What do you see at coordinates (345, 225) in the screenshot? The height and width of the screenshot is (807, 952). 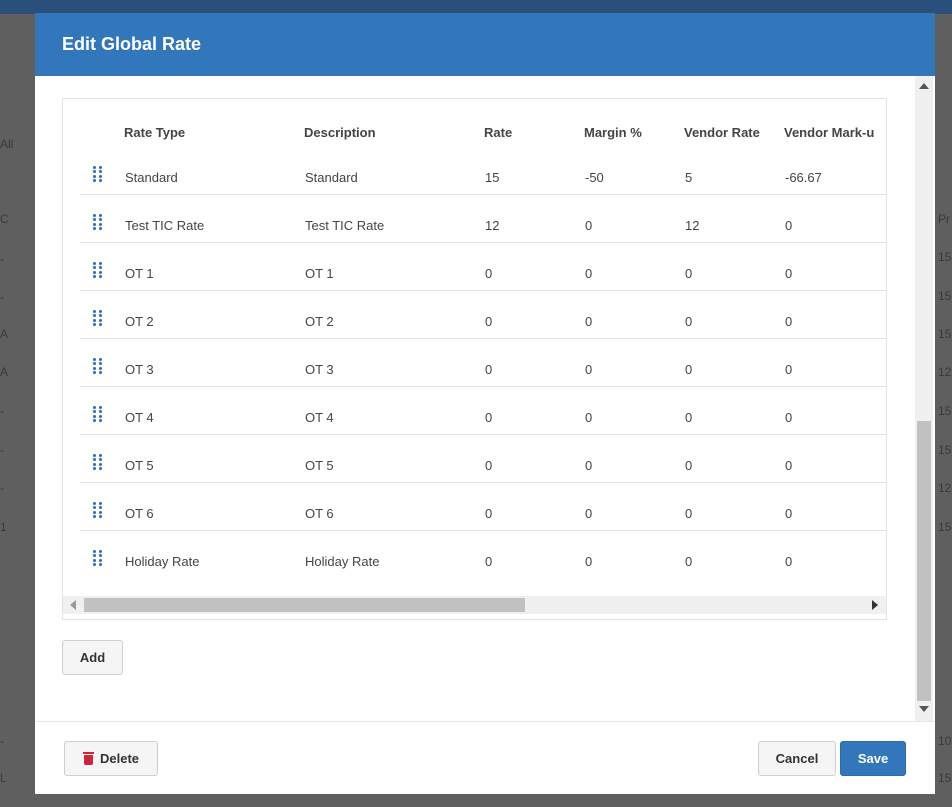 I see `cell-description: Test TIC Rate` at bounding box center [345, 225].